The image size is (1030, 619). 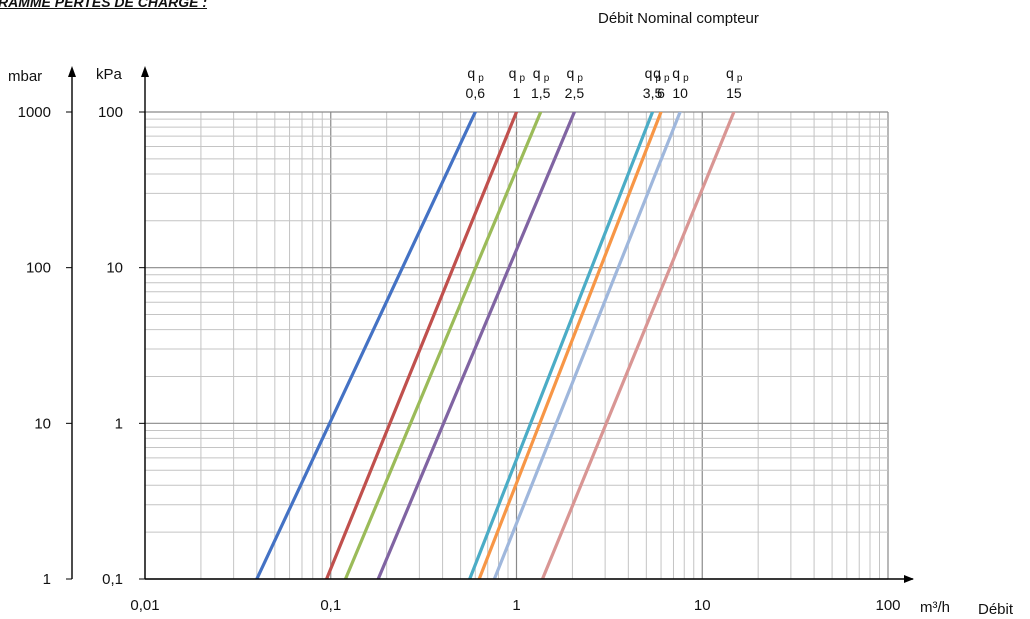 What do you see at coordinates (517, 83) in the screenshot?
I see `series-label-2: q p1` at bounding box center [517, 83].